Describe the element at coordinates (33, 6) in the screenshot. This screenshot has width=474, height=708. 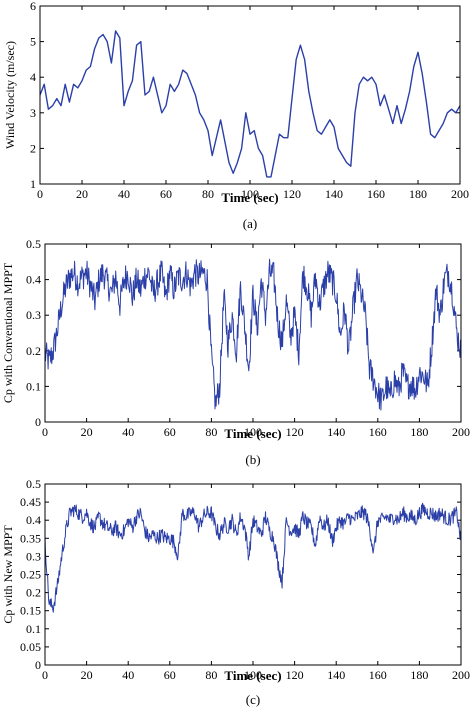
I see `y-tick-label: 6` at that location.